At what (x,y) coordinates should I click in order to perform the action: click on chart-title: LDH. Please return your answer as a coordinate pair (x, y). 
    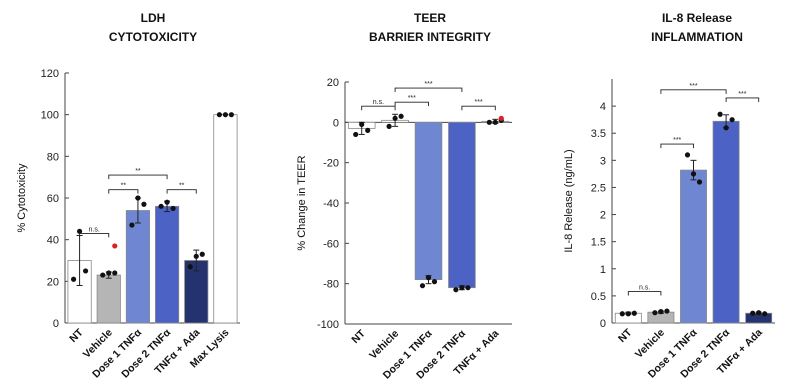
    Looking at the image, I should click on (153, 18).